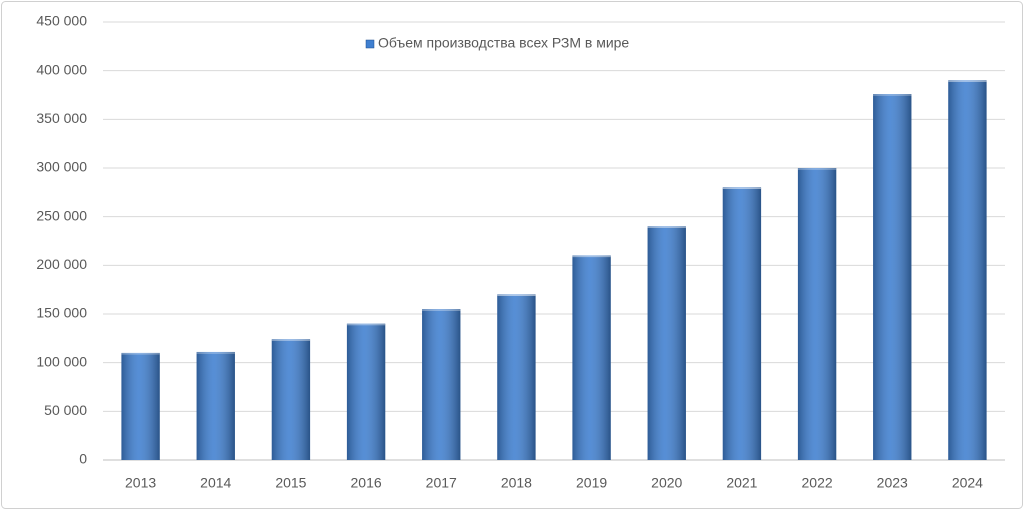  What do you see at coordinates (892, 483) in the screenshot?
I see `x-tick-label: 2023` at bounding box center [892, 483].